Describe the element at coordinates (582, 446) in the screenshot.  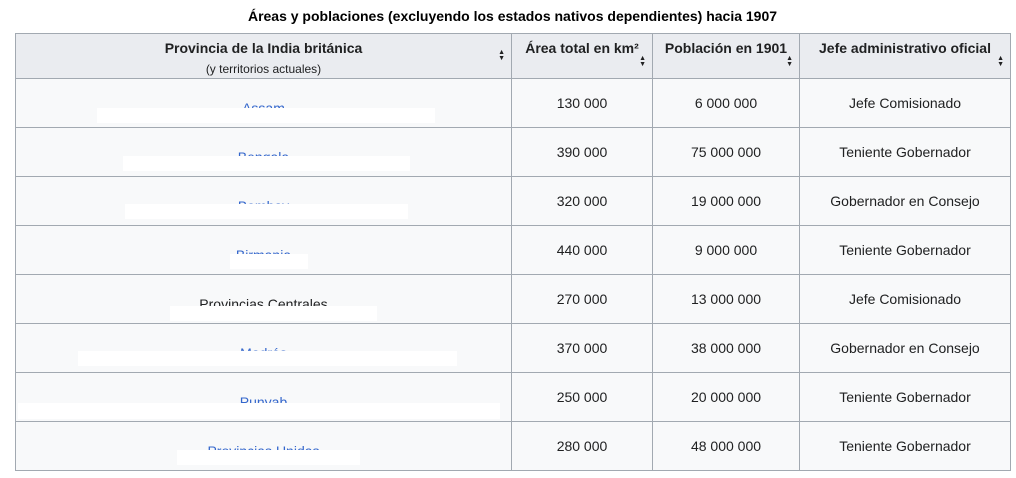
I see `area-cell: 280 000` at that location.